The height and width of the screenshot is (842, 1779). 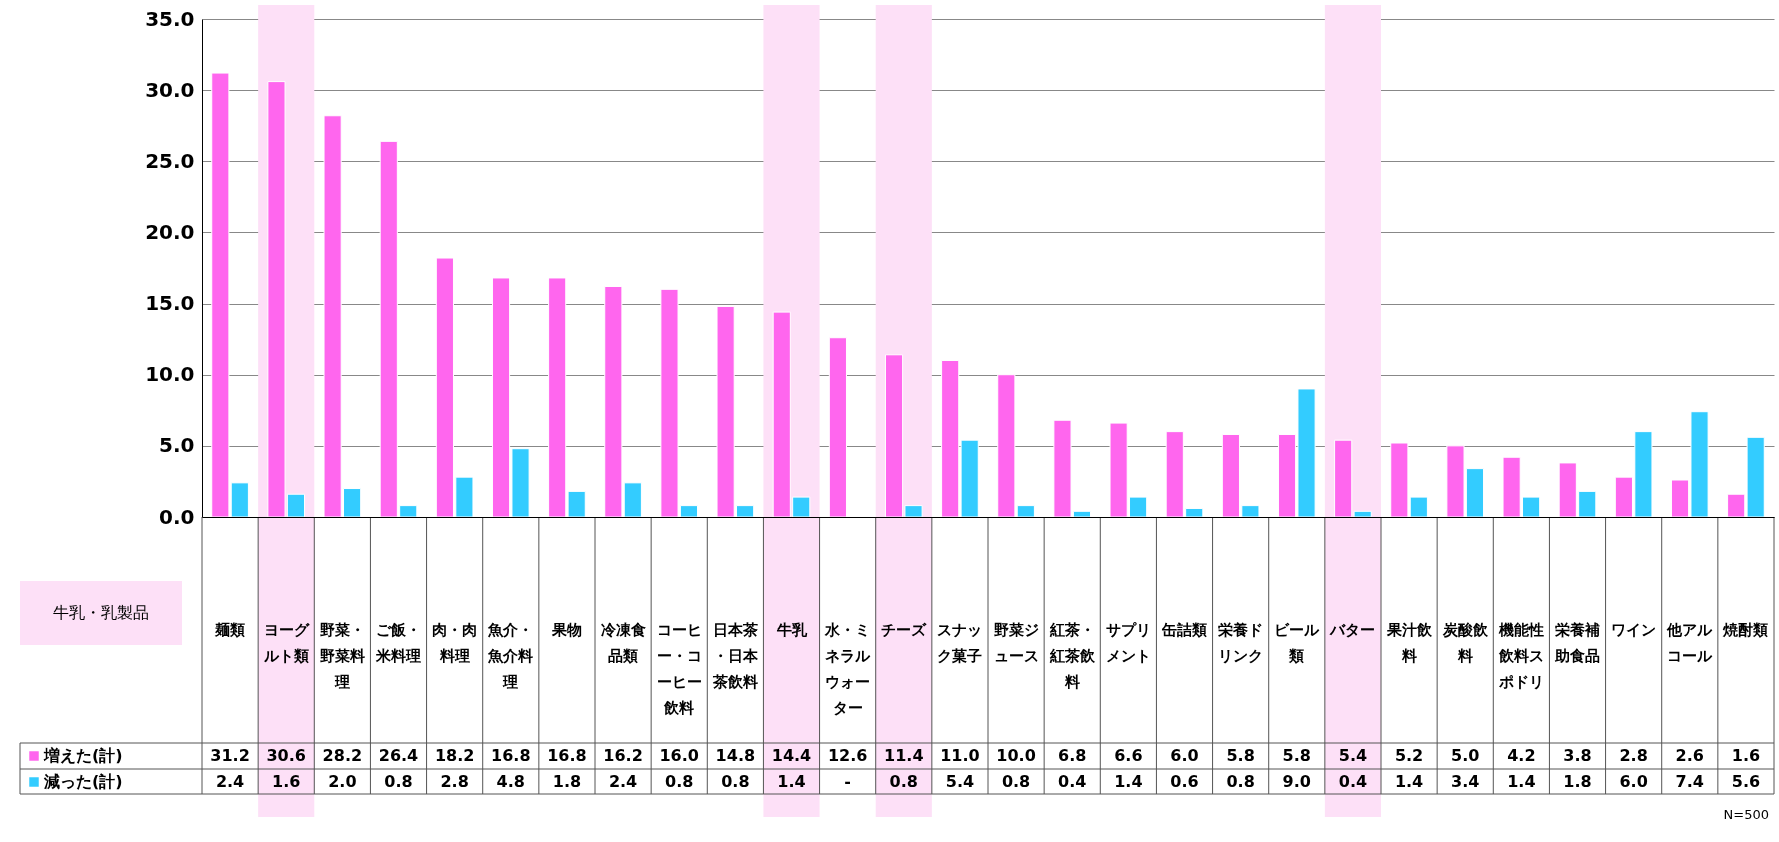 I want to click on data-label: 14.4, so click(x=791, y=755).